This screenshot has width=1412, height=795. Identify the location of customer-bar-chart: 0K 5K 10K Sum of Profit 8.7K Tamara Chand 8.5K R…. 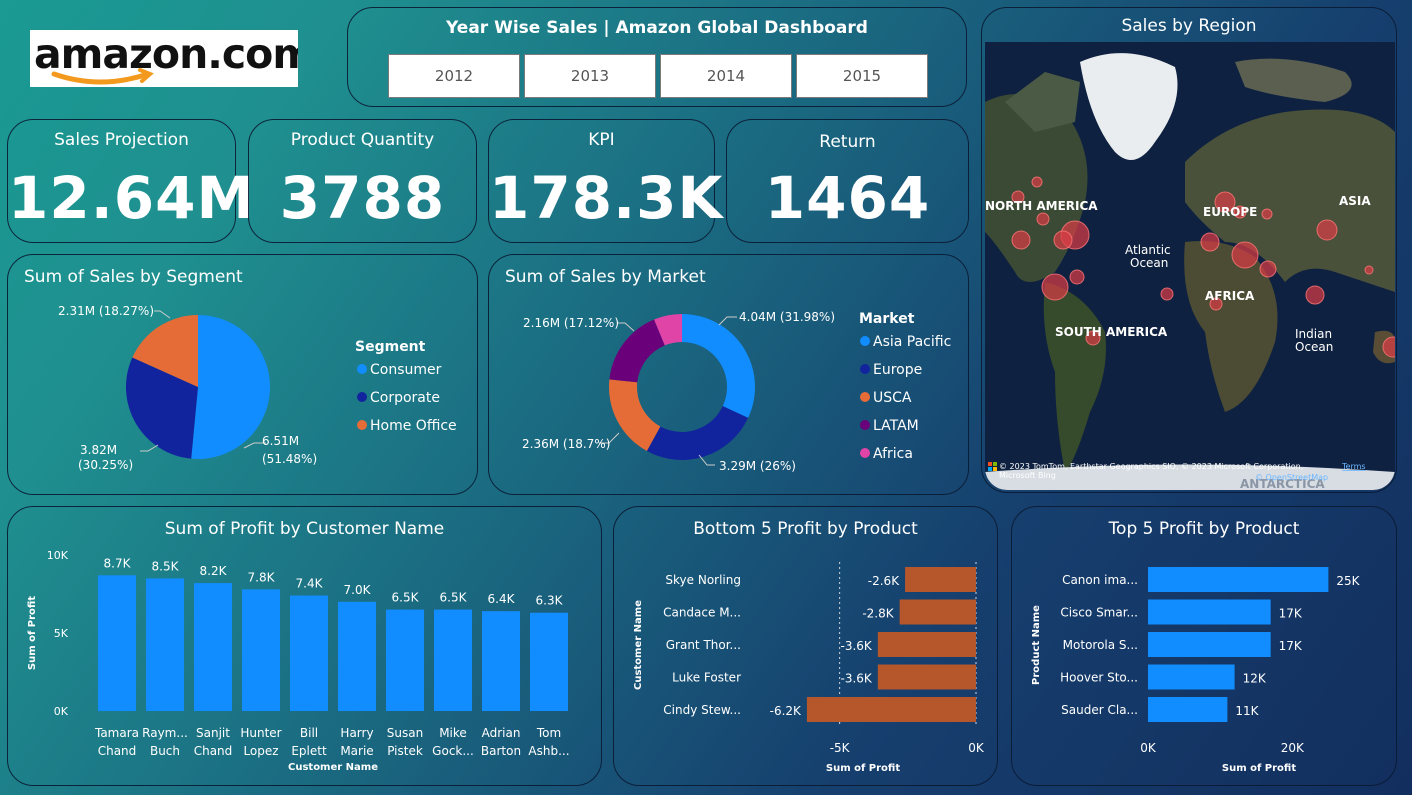
(304, 646).